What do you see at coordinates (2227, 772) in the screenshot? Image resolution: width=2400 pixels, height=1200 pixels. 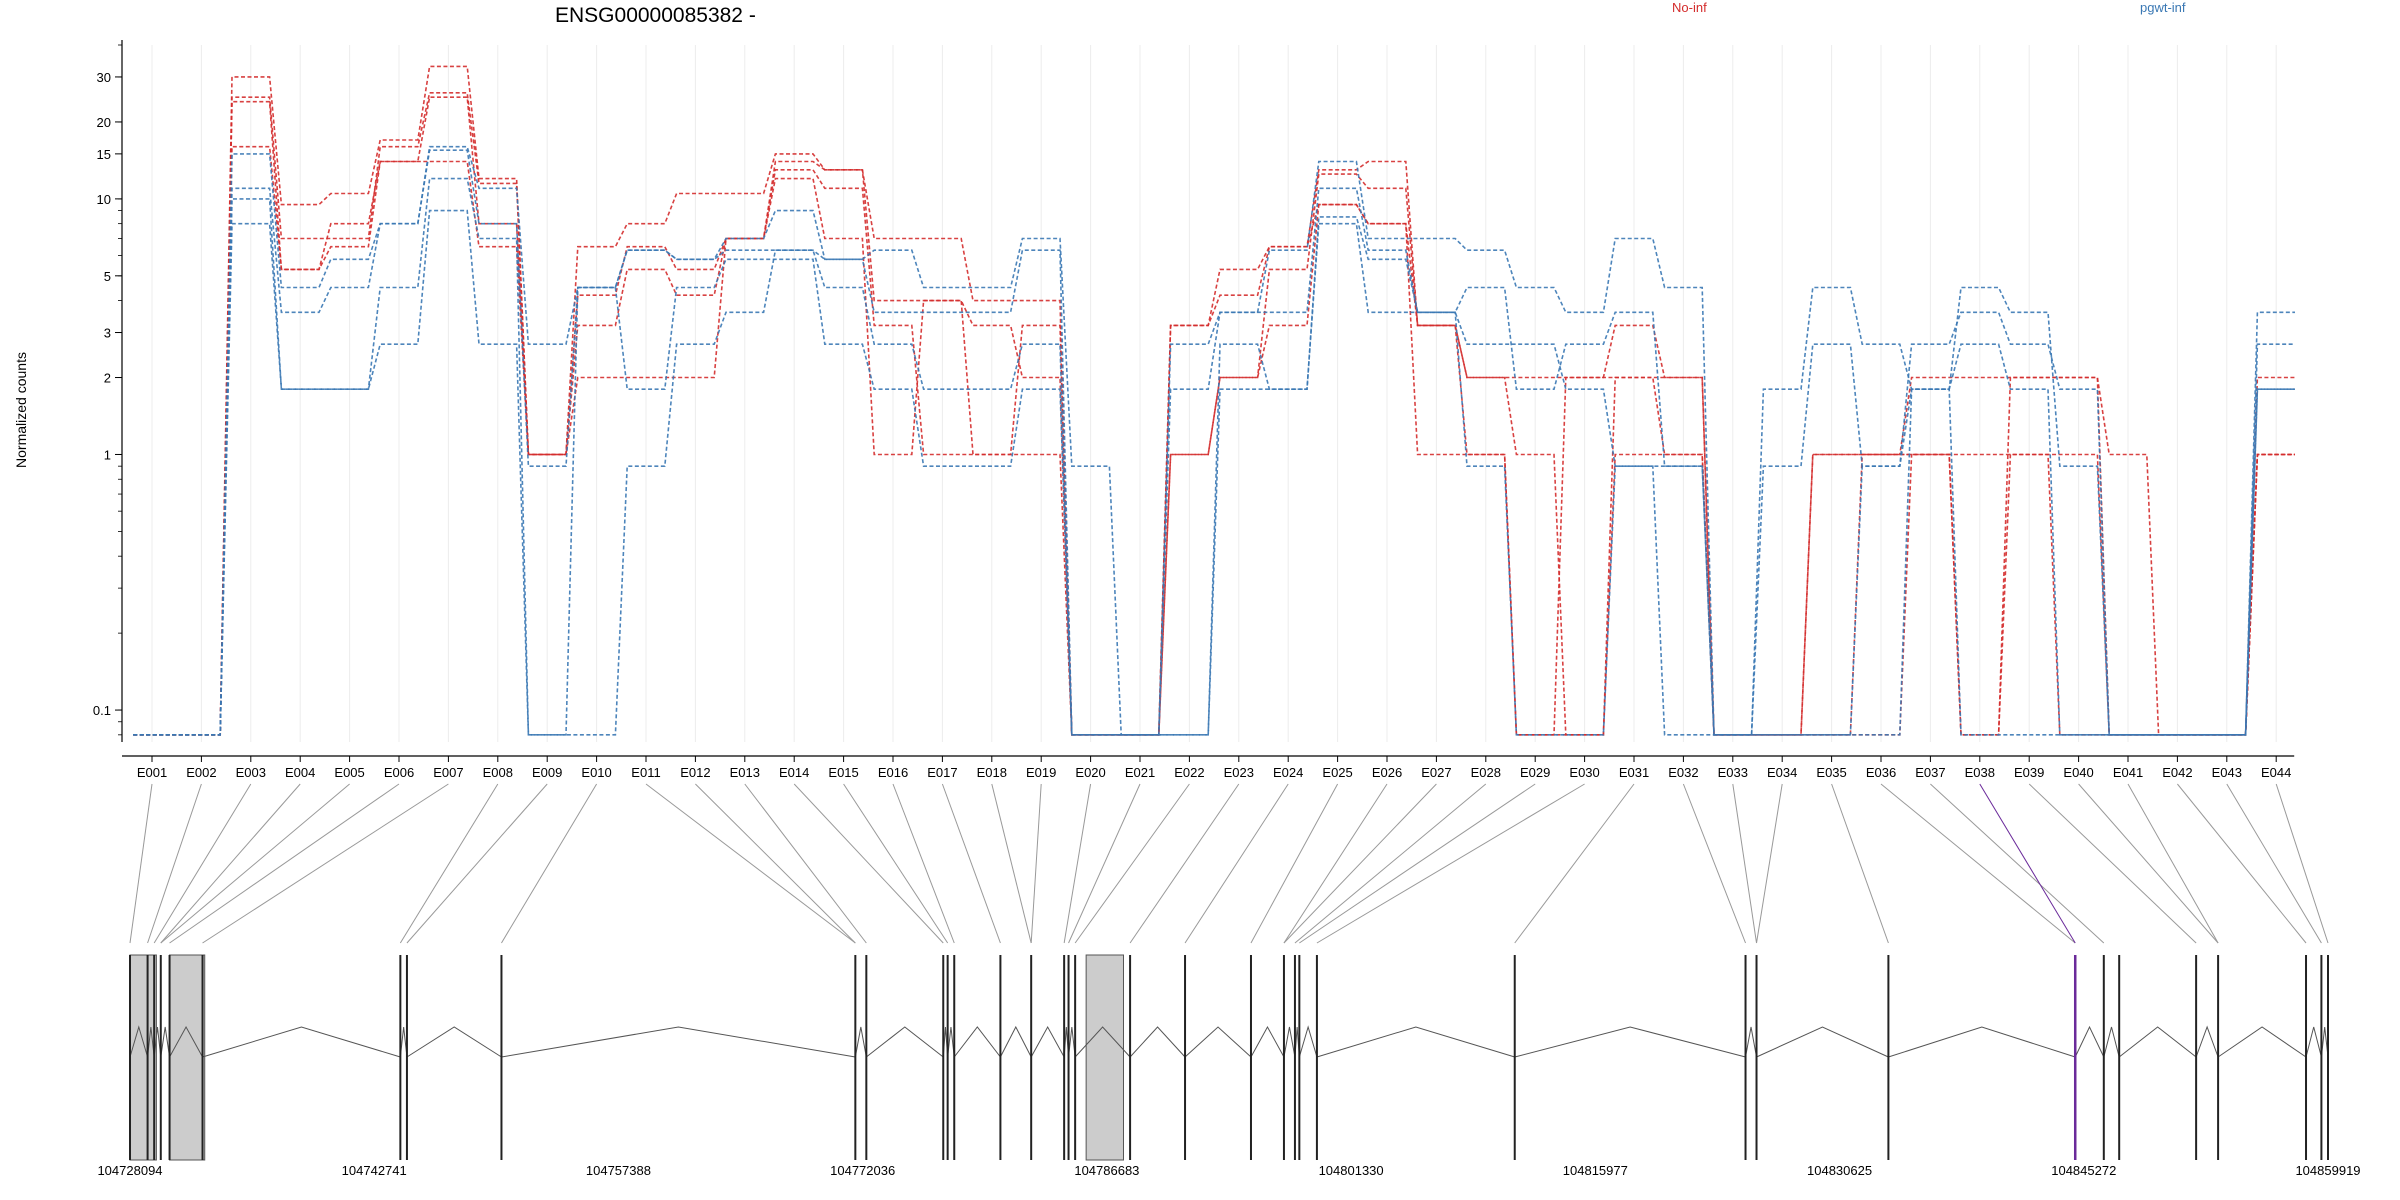 I see `x-tick-label: E043` at bounding box center [2227, 772].